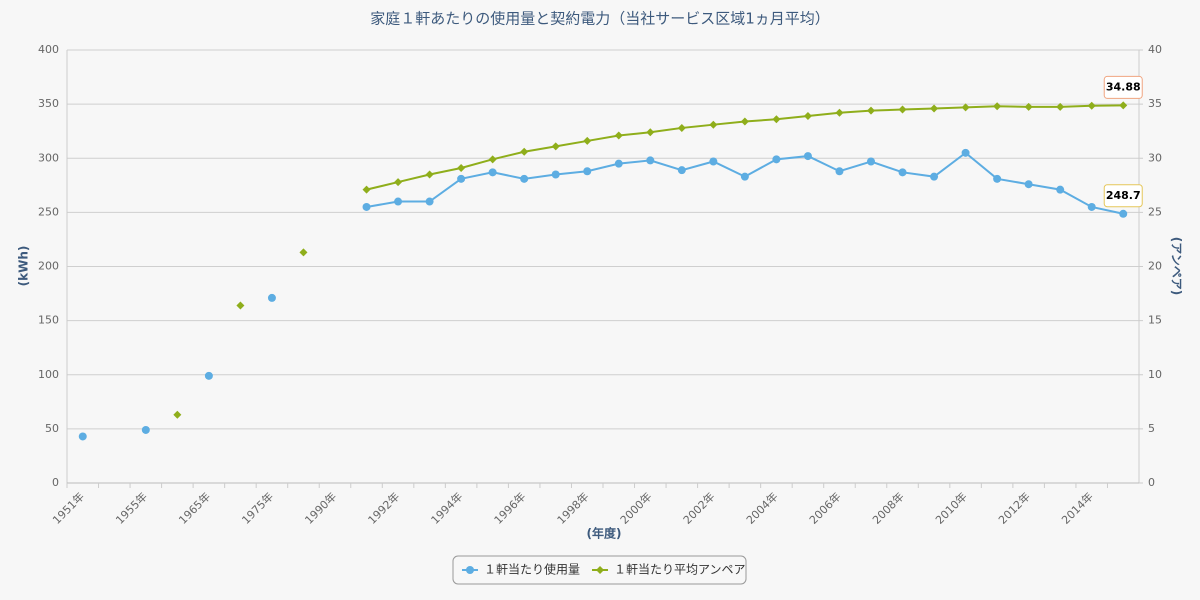 The width and height of the screenshot is (1200, 600). I want to click on y-tick-label: 400, so click(48, 49).